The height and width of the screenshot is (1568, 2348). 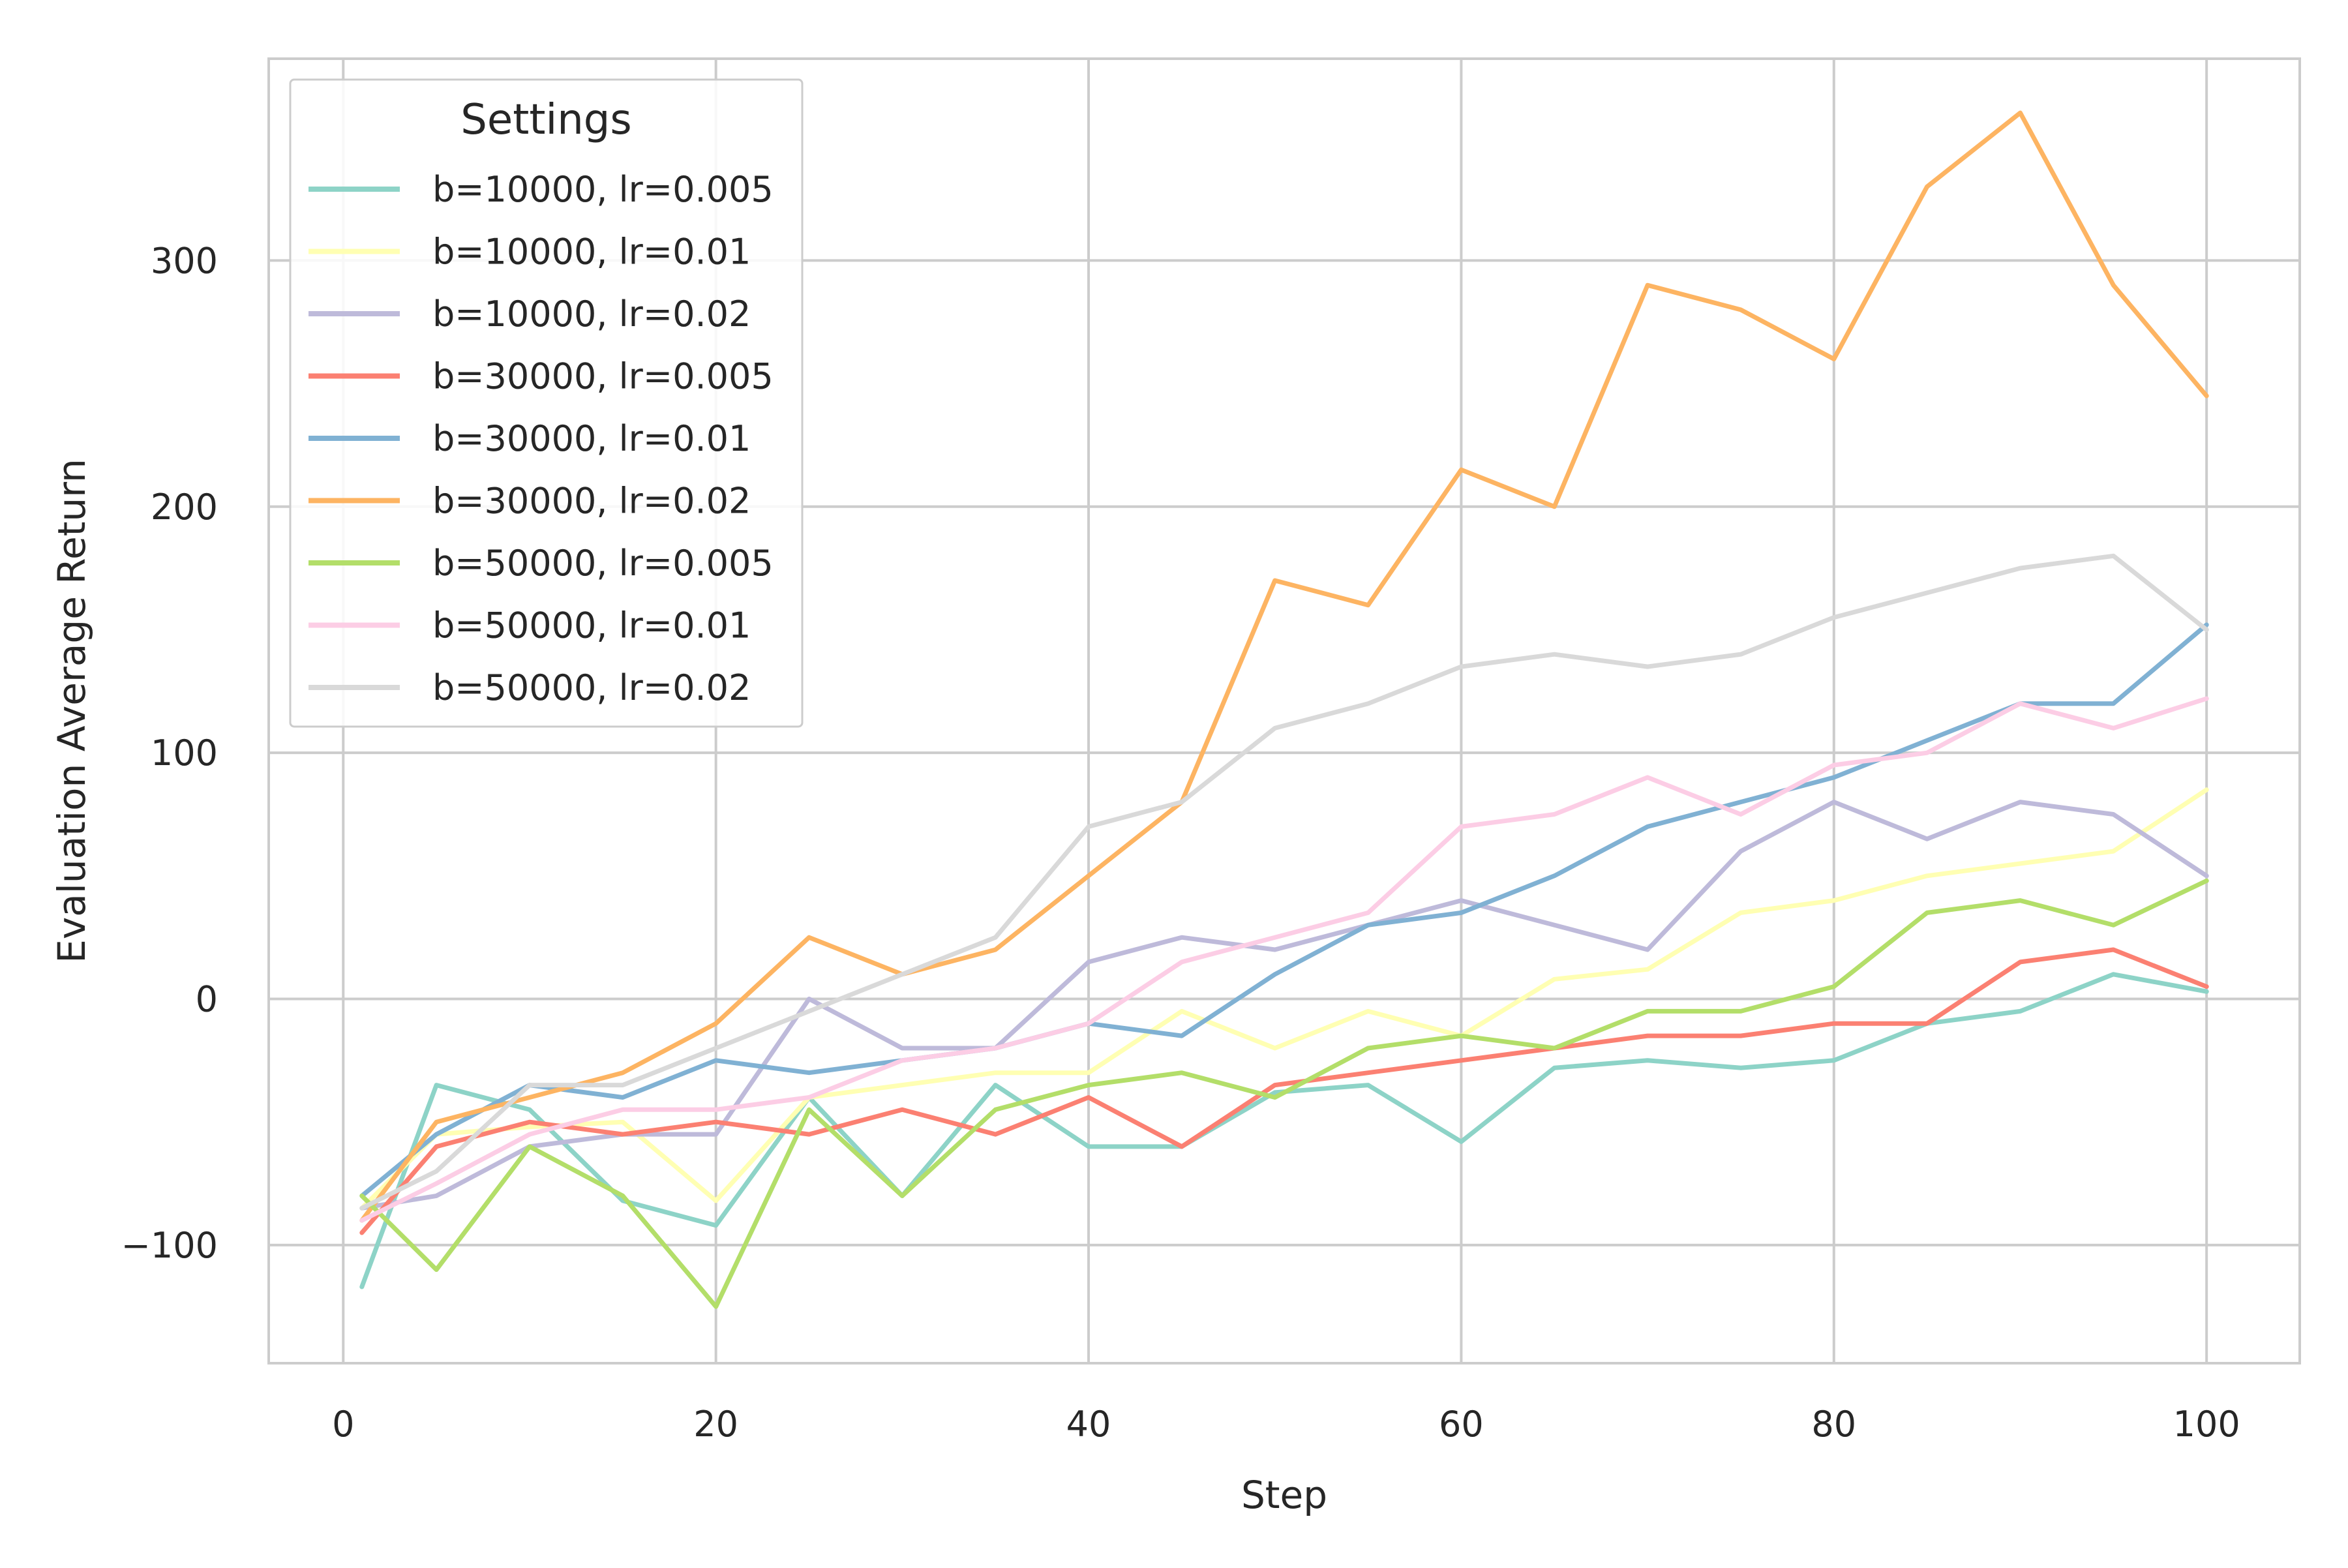 What do you see at coordinates (1089, 1424) in the screenshot?
I see `x-tick-label: 40` at bounding box center [1089, 1424].